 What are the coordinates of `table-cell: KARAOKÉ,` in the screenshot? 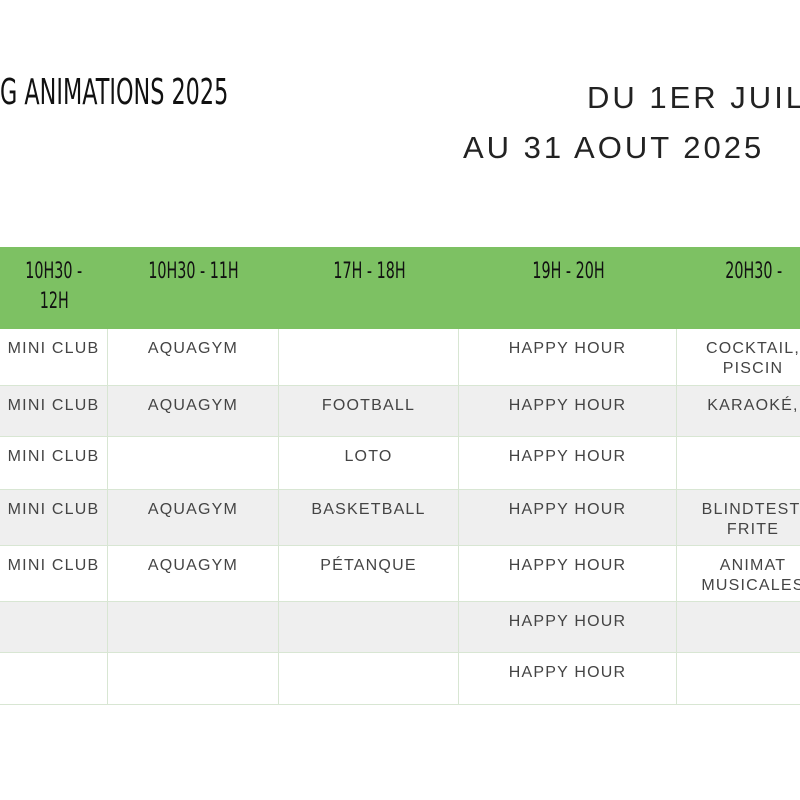 It's located at (738, 411).